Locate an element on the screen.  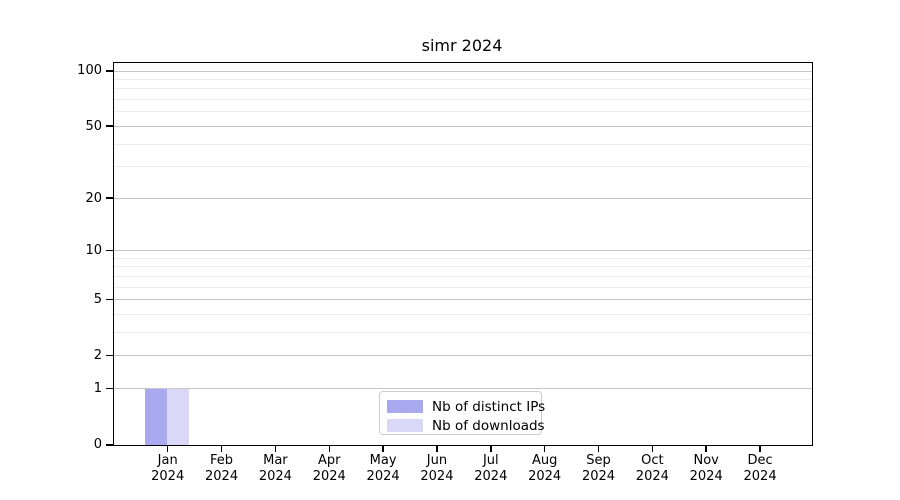
x-tick-month: Aug is located at coordinates (544, 460).